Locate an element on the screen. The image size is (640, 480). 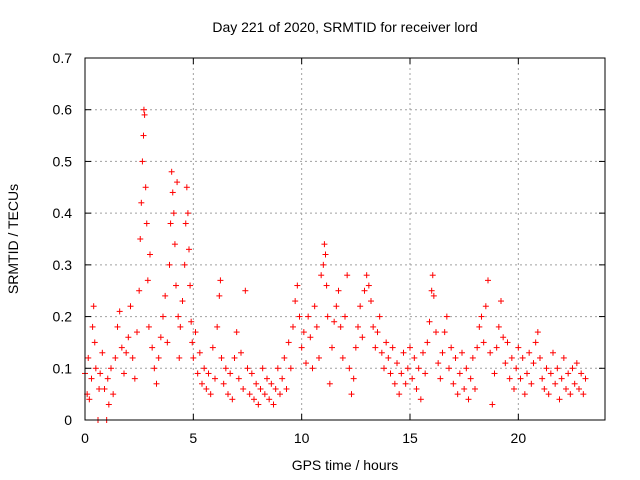
x-tick-label: 5 is located at coordinates (193, 438).